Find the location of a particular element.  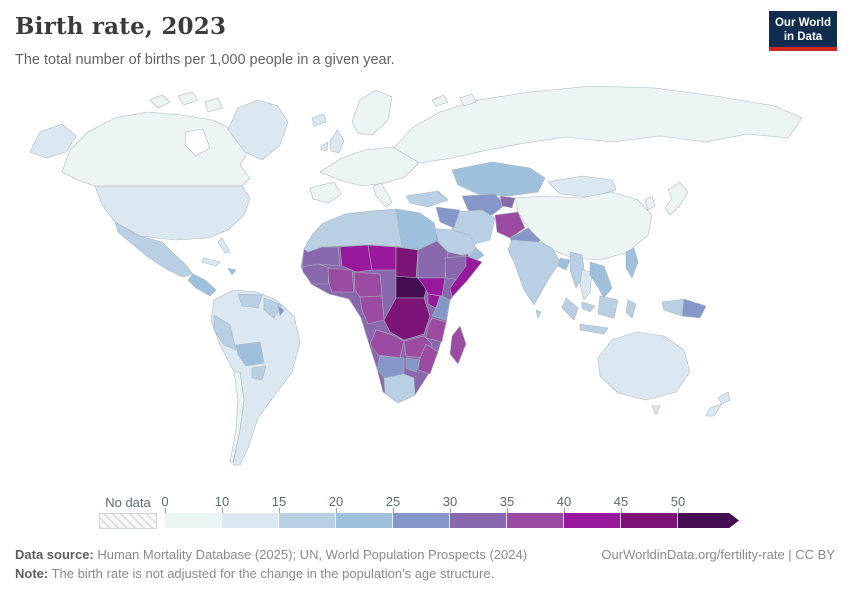

region-laos-vietnam is located at coordinates (601, 280).